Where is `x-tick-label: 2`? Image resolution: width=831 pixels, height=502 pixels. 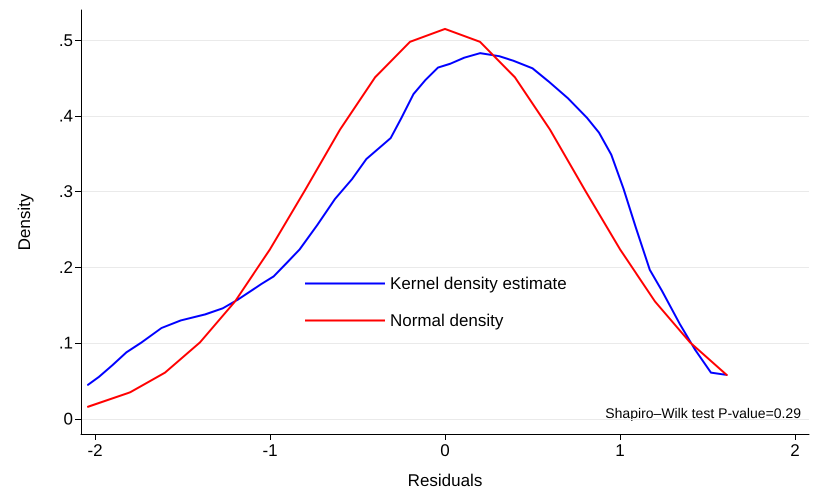 x-tick-label: 2 is located at coordinates (795, 450).